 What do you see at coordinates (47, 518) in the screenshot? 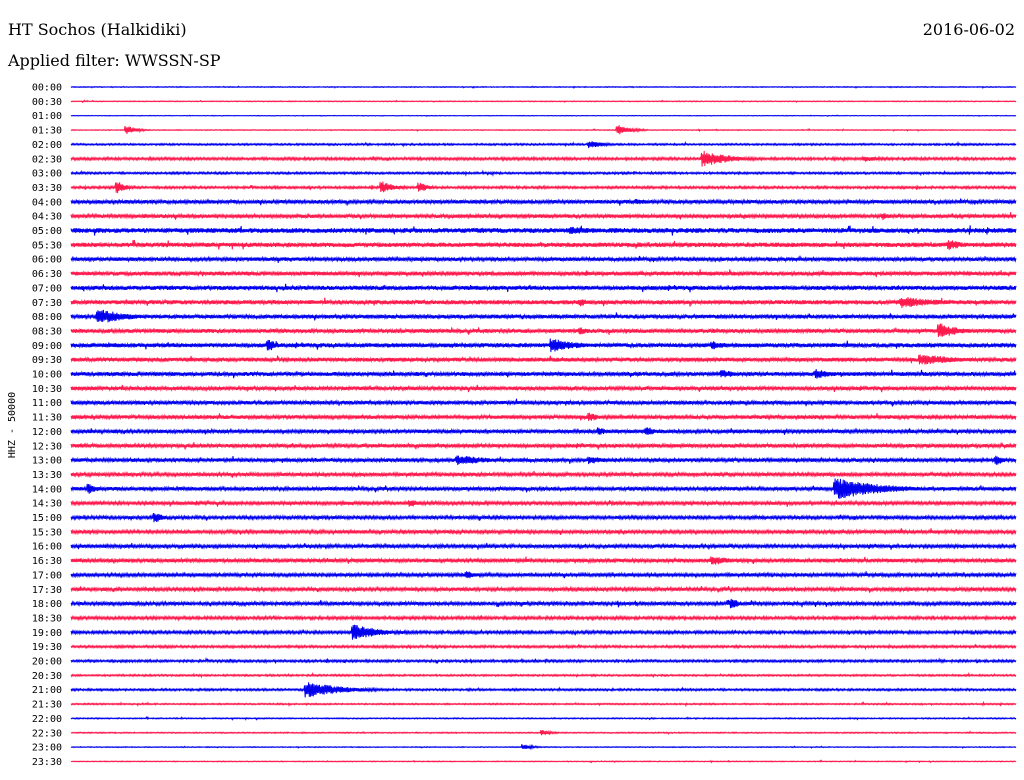
I see `tick-label: 15:00` at bounding box center [47, 518].